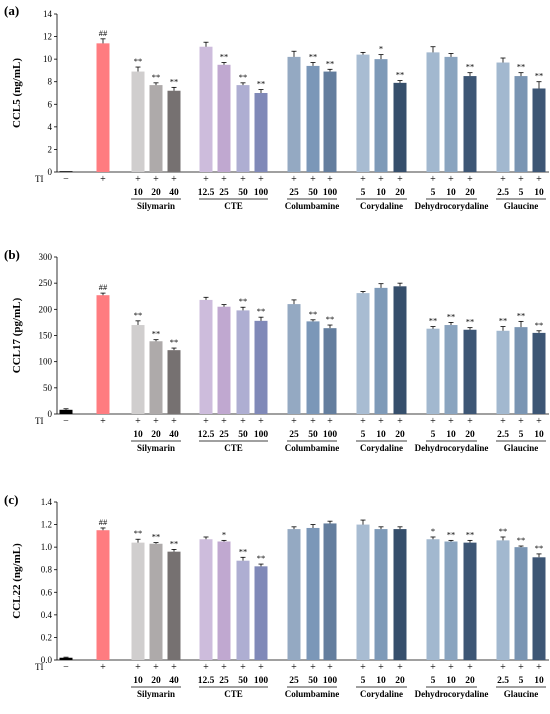  I want to click on y-tick-label: 0.4, so click(47, 615).